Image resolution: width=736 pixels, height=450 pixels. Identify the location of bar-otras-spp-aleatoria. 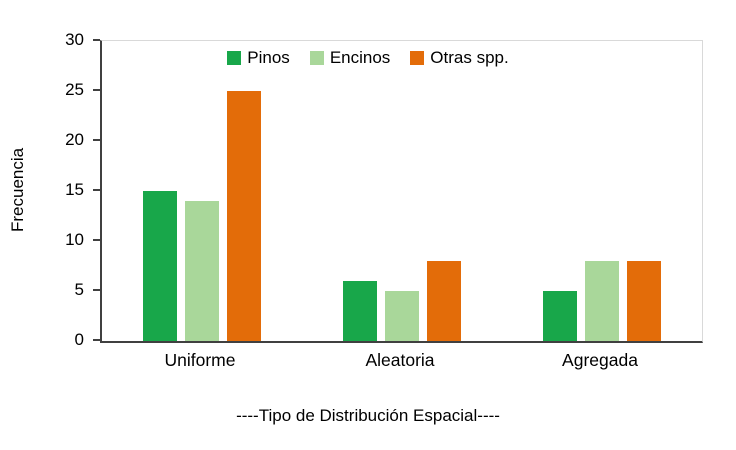
(444, 301).